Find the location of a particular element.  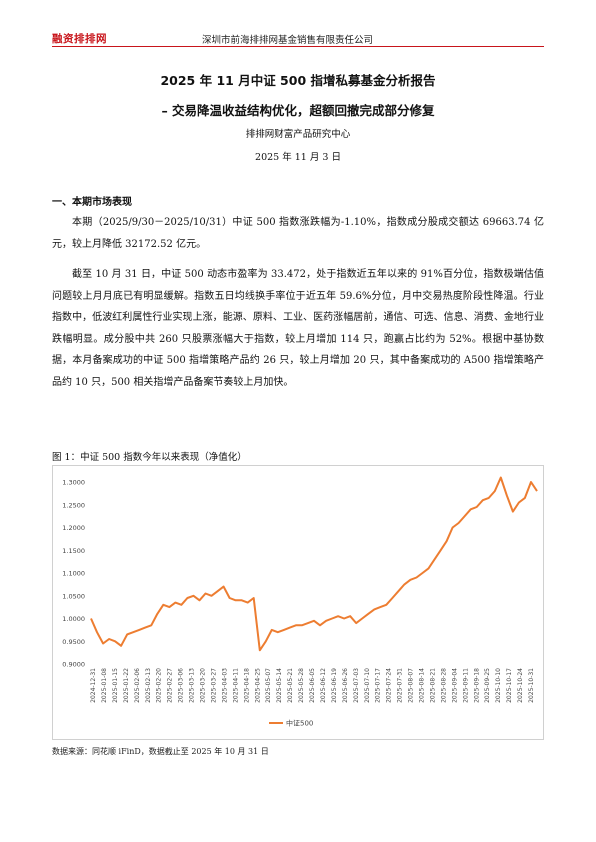

y-tick-label: 1.0000 is located at coordinates (73, 619).